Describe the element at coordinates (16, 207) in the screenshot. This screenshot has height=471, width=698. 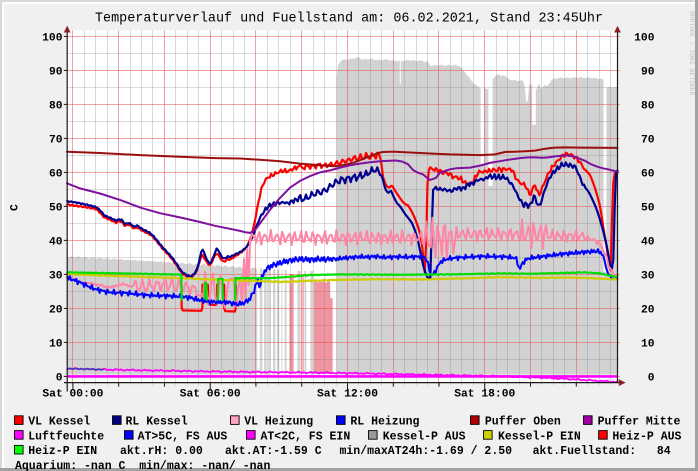
I see `svg-text: C` at that location.